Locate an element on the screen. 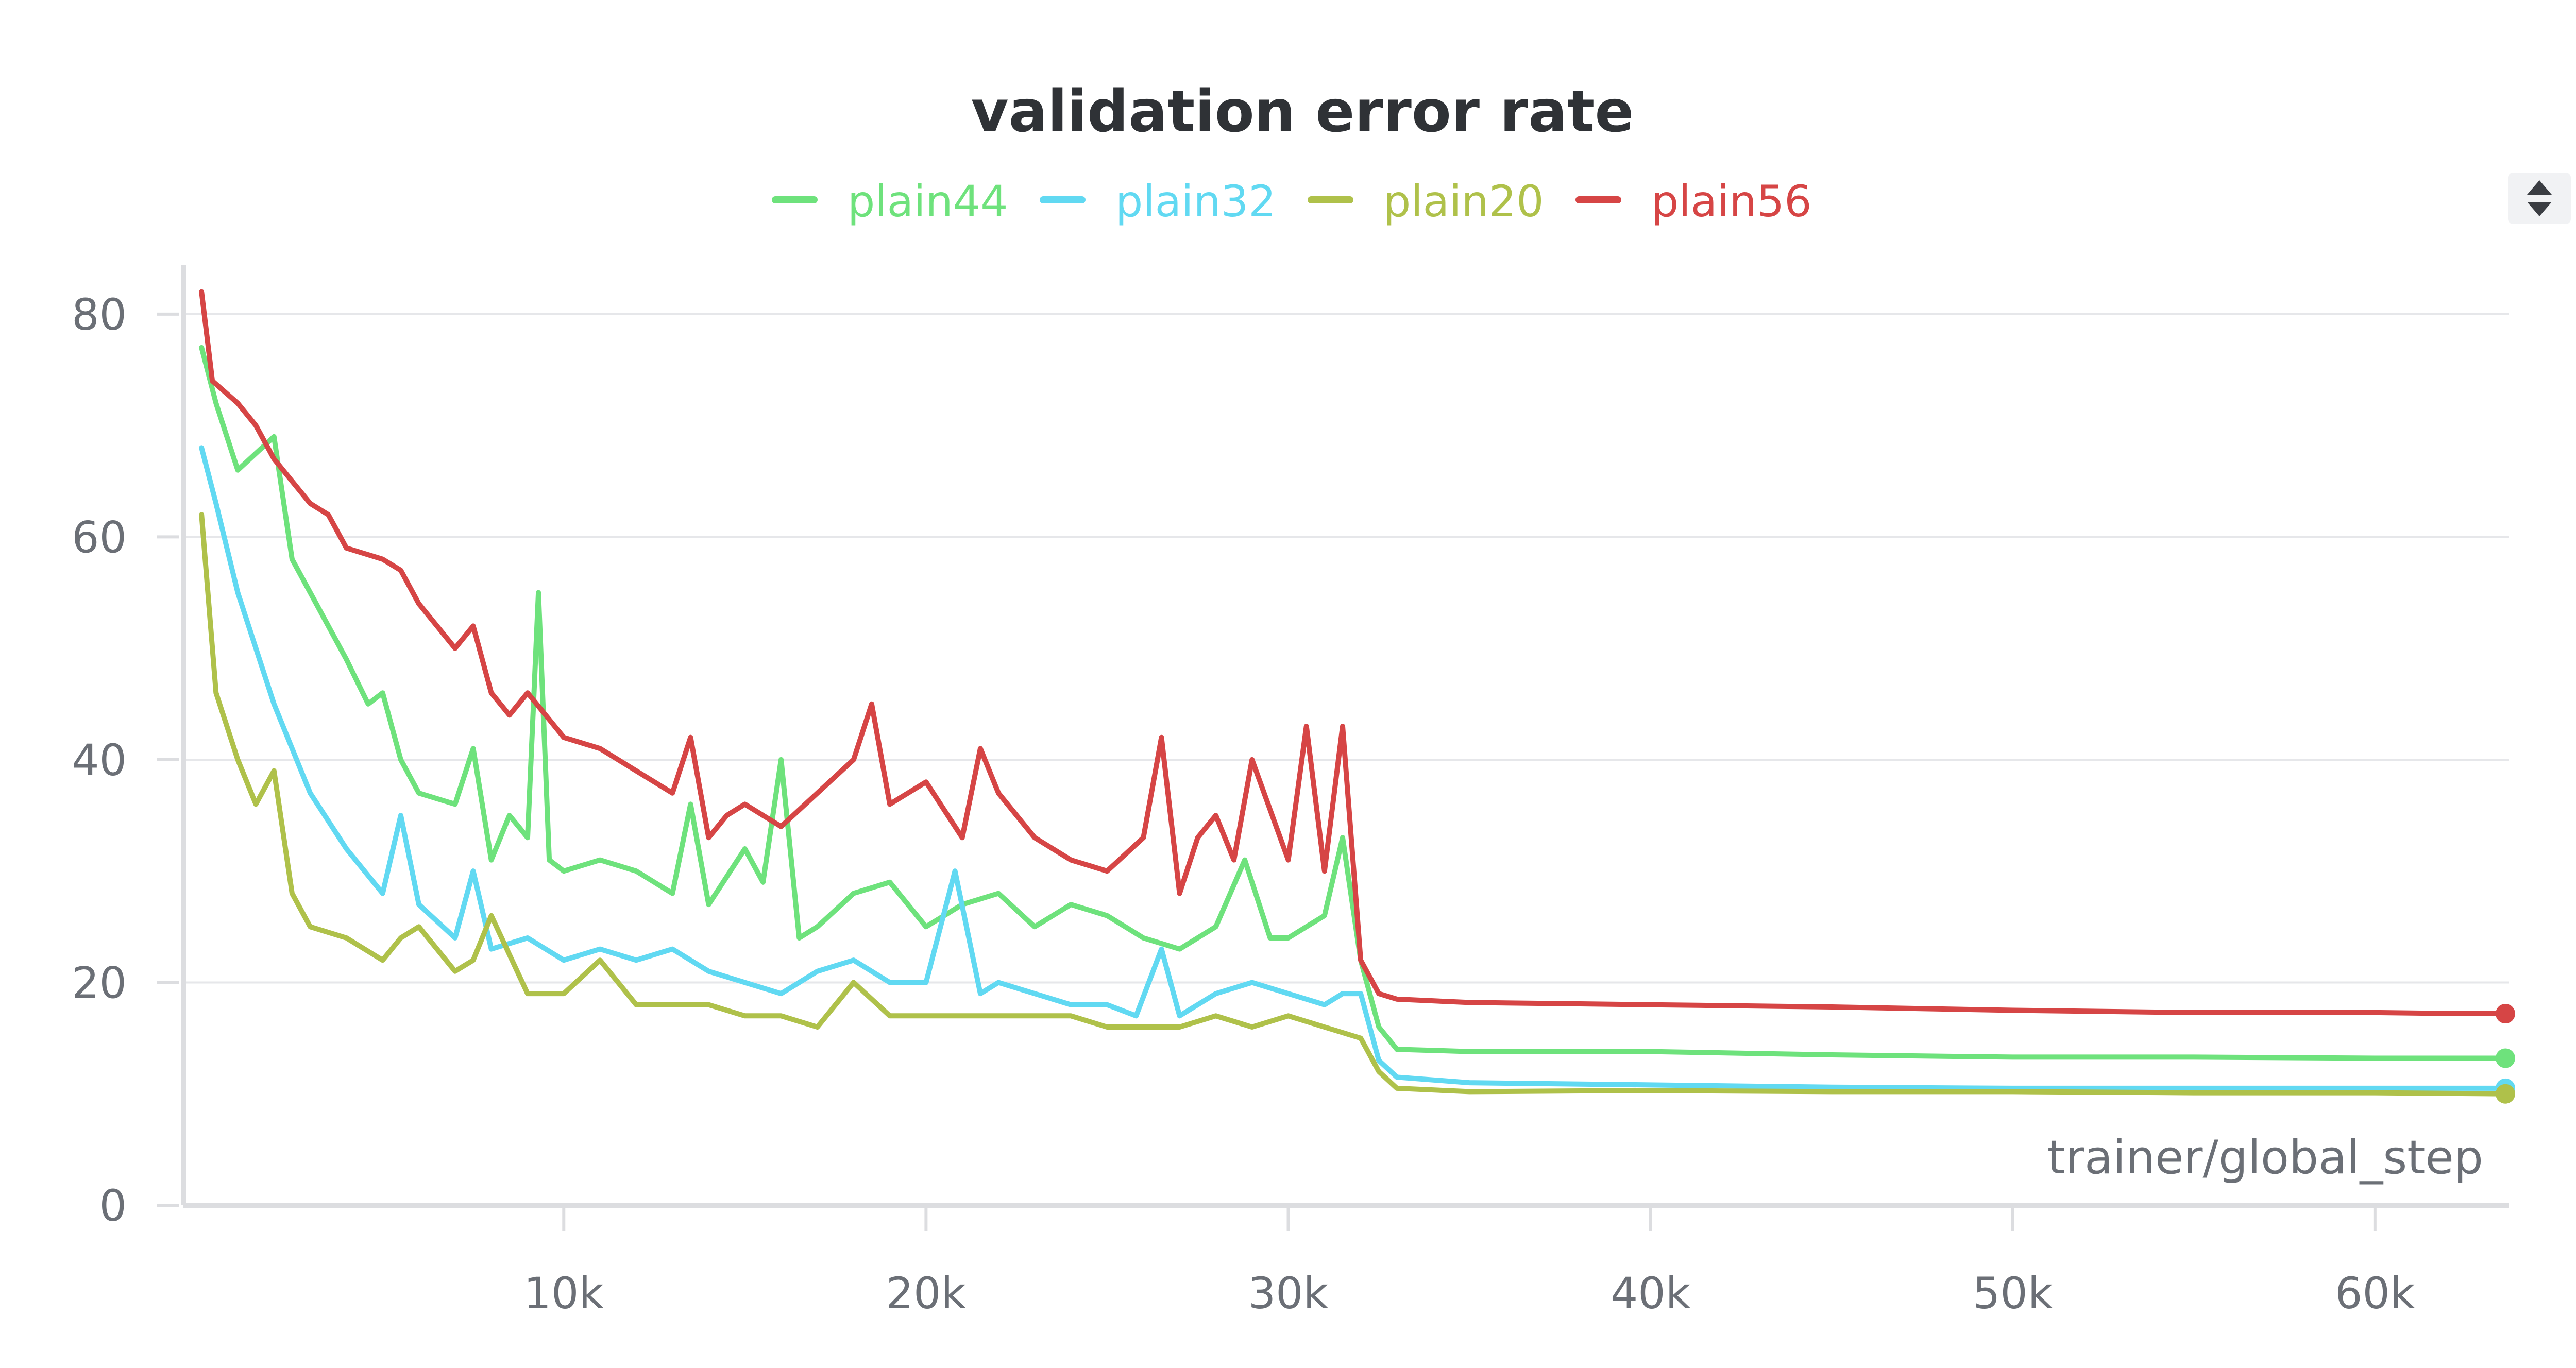 This screenshot has width=2576, height=1368. sort-control-button is located at coordinates (2539, 198).